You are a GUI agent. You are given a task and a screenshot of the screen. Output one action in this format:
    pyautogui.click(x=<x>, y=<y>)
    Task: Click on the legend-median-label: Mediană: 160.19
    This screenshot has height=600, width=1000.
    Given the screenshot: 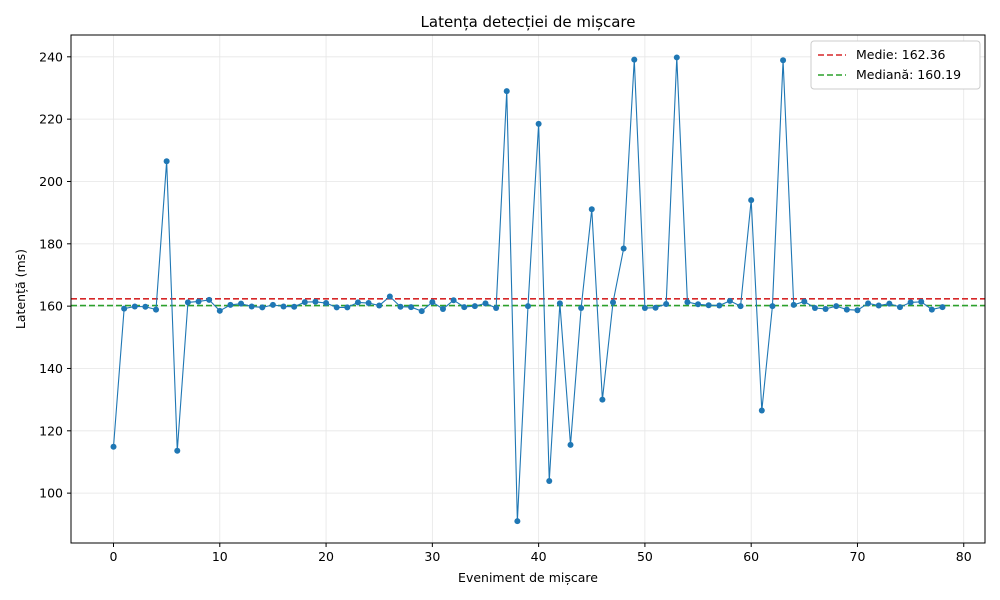 What is the action you would take?
    pyautogui.click(x=908, y=74)
    